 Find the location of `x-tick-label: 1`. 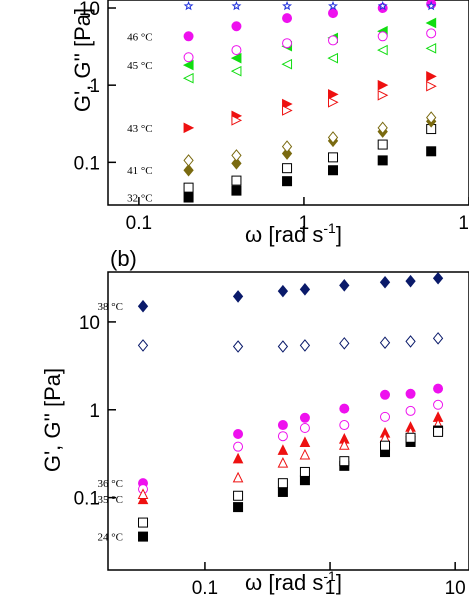

x-tick-label: 1 is located at coordinates (304, 223).